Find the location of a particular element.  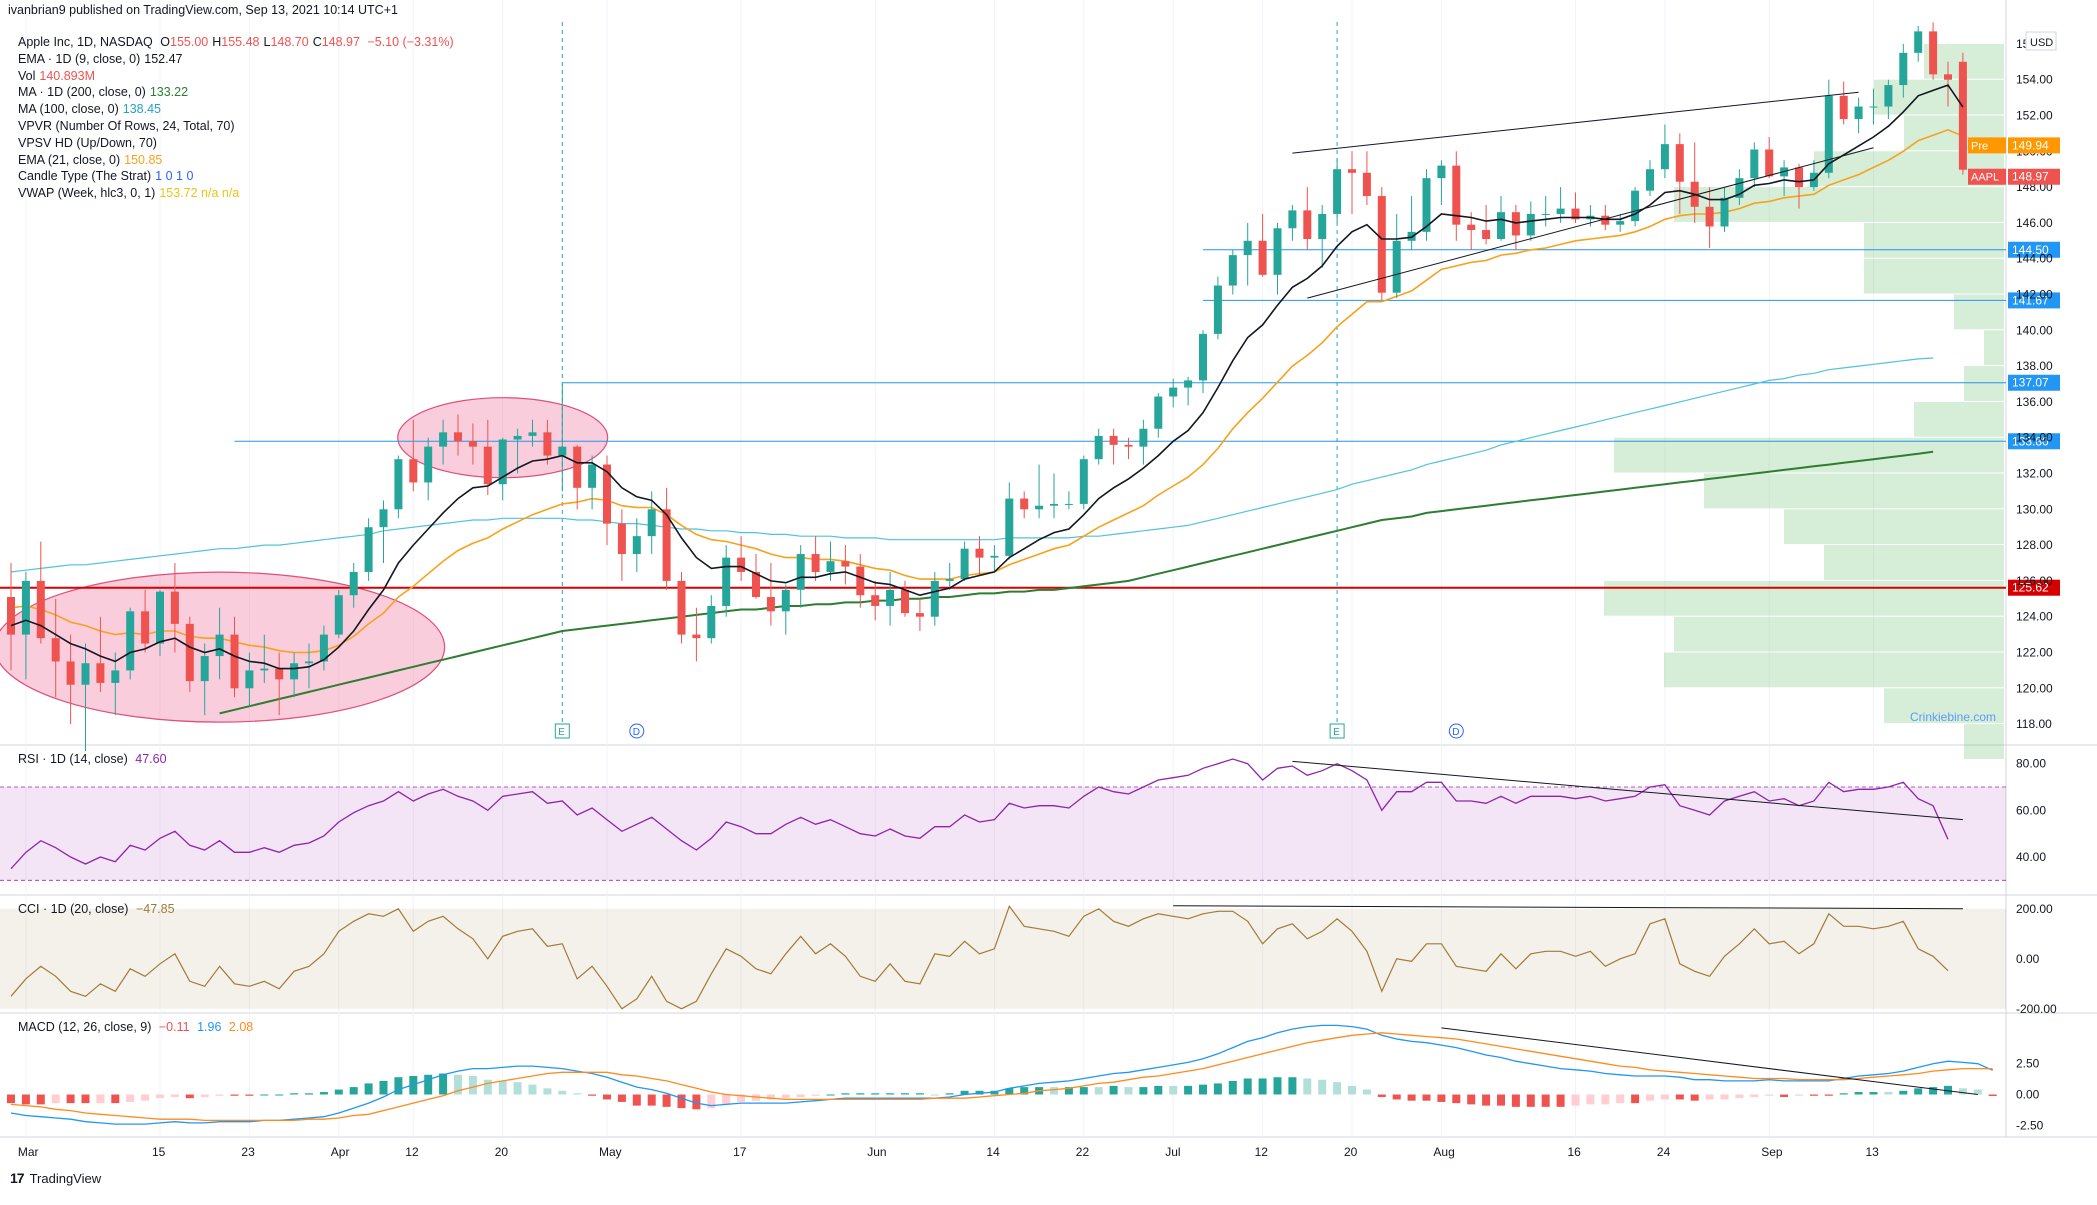

time-axis-label: 16 is located at coordinates (1575, 1152).